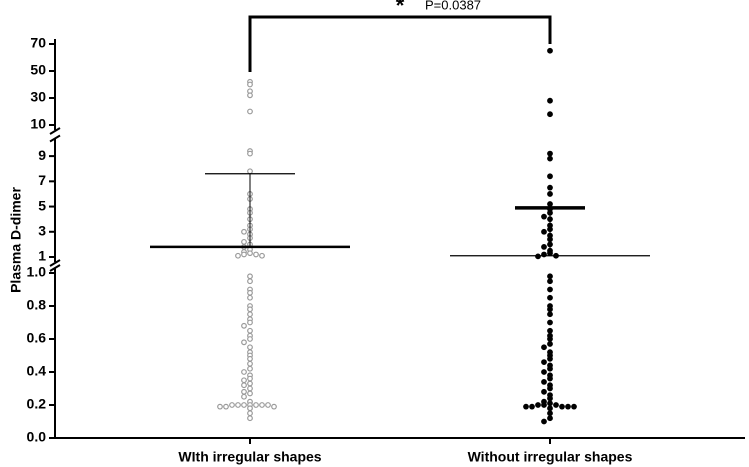  Describe the element at coordinates (16, 240) in the screenshot. I see `y-axis-label: Plasma D-dimer` at that location.